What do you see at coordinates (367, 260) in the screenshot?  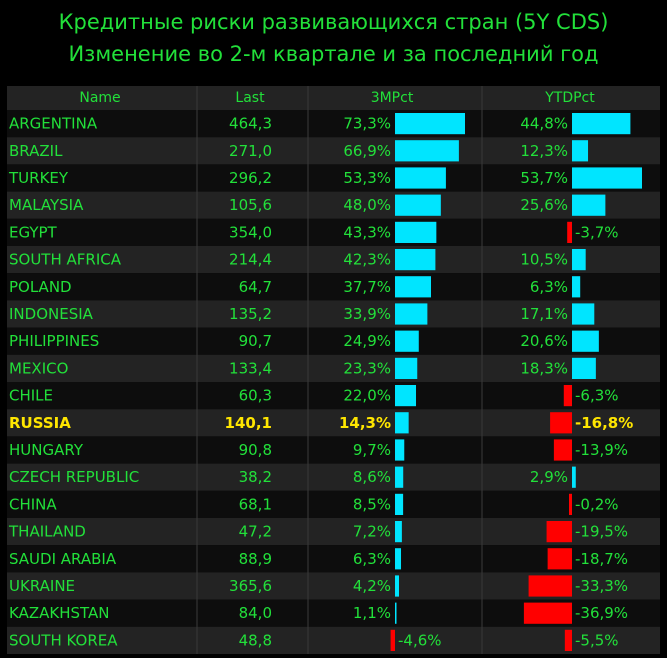 I see `label-3m: 42,3%` at bounding box center [367, 260].